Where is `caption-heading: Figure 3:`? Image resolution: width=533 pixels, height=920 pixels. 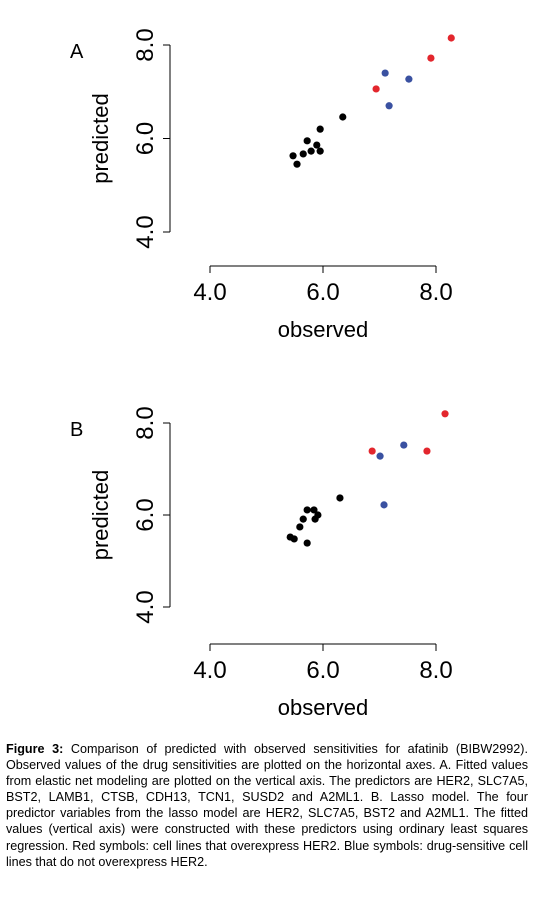
caption-heading: Figure 3: is located at coordinates (35, 749).